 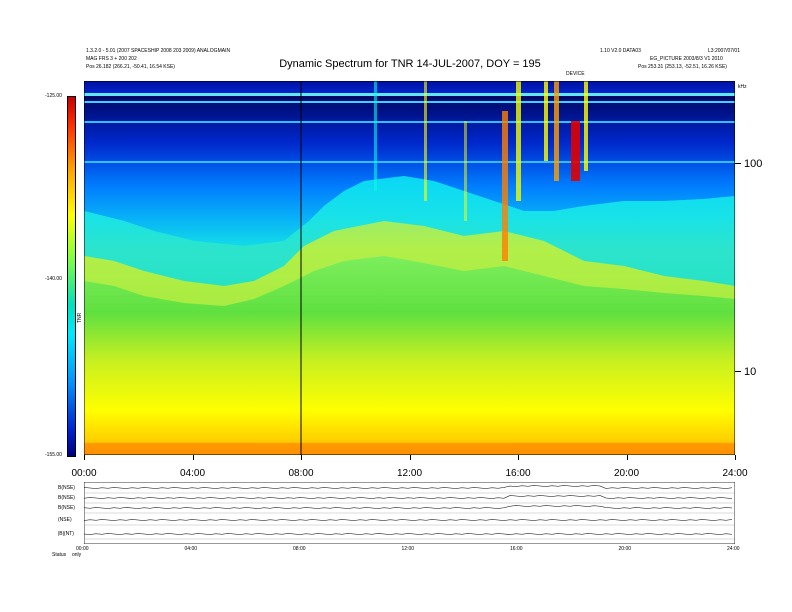 I want to click on header-right-line2: EG_PICTURE 2003/8/3 V1 2010, so click(x=686, y=59).